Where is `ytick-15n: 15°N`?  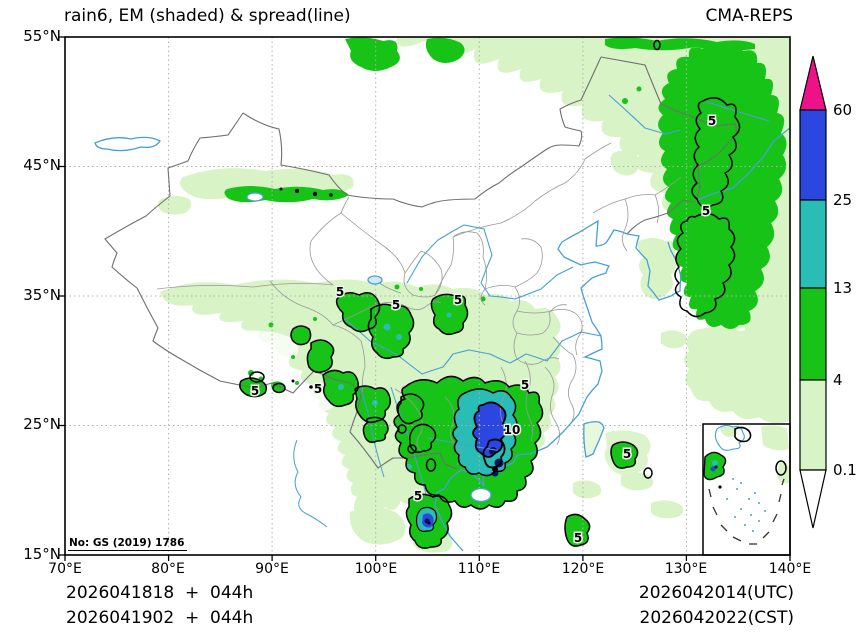
ytick-15n: 15°N is located at coordinates (42, 554).